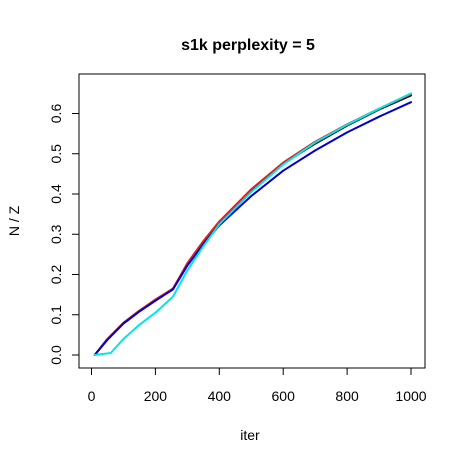 Image resolution: width=465 pixels, height=464 pixels. What do you see at coordinates (156, 396) in the screenshot?
I see `x-tick-label: 200` at bounding box center [156, 396].